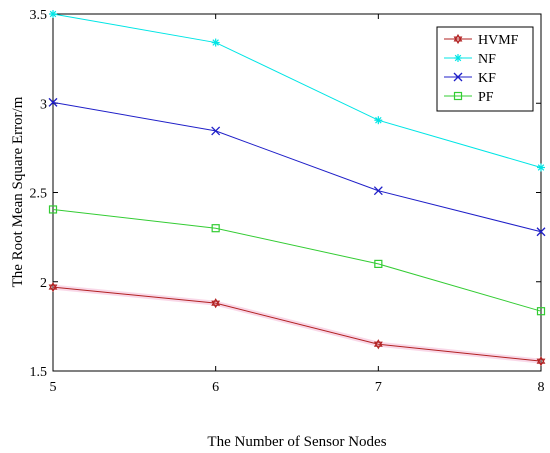  What do you see at coordinates (498, 40) in the screenshot?
I see `legend-label: HVMF` at bounding box center [498, 40].